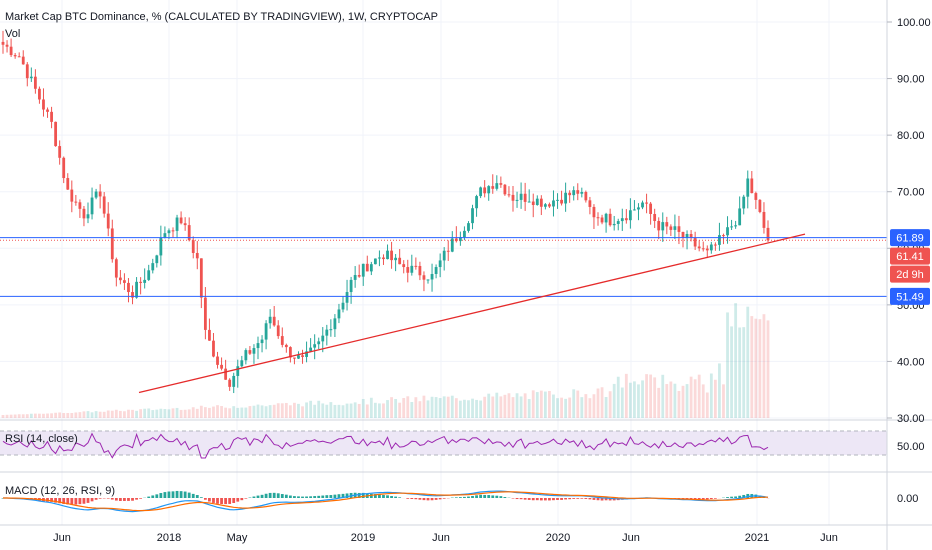 The width and height of the screenshot is (932, 550). What do you see at coordinates (41, 439) in the screenshot?
I see `rsi-legend: RSI (14, close)` at bounding box center [41, 439].